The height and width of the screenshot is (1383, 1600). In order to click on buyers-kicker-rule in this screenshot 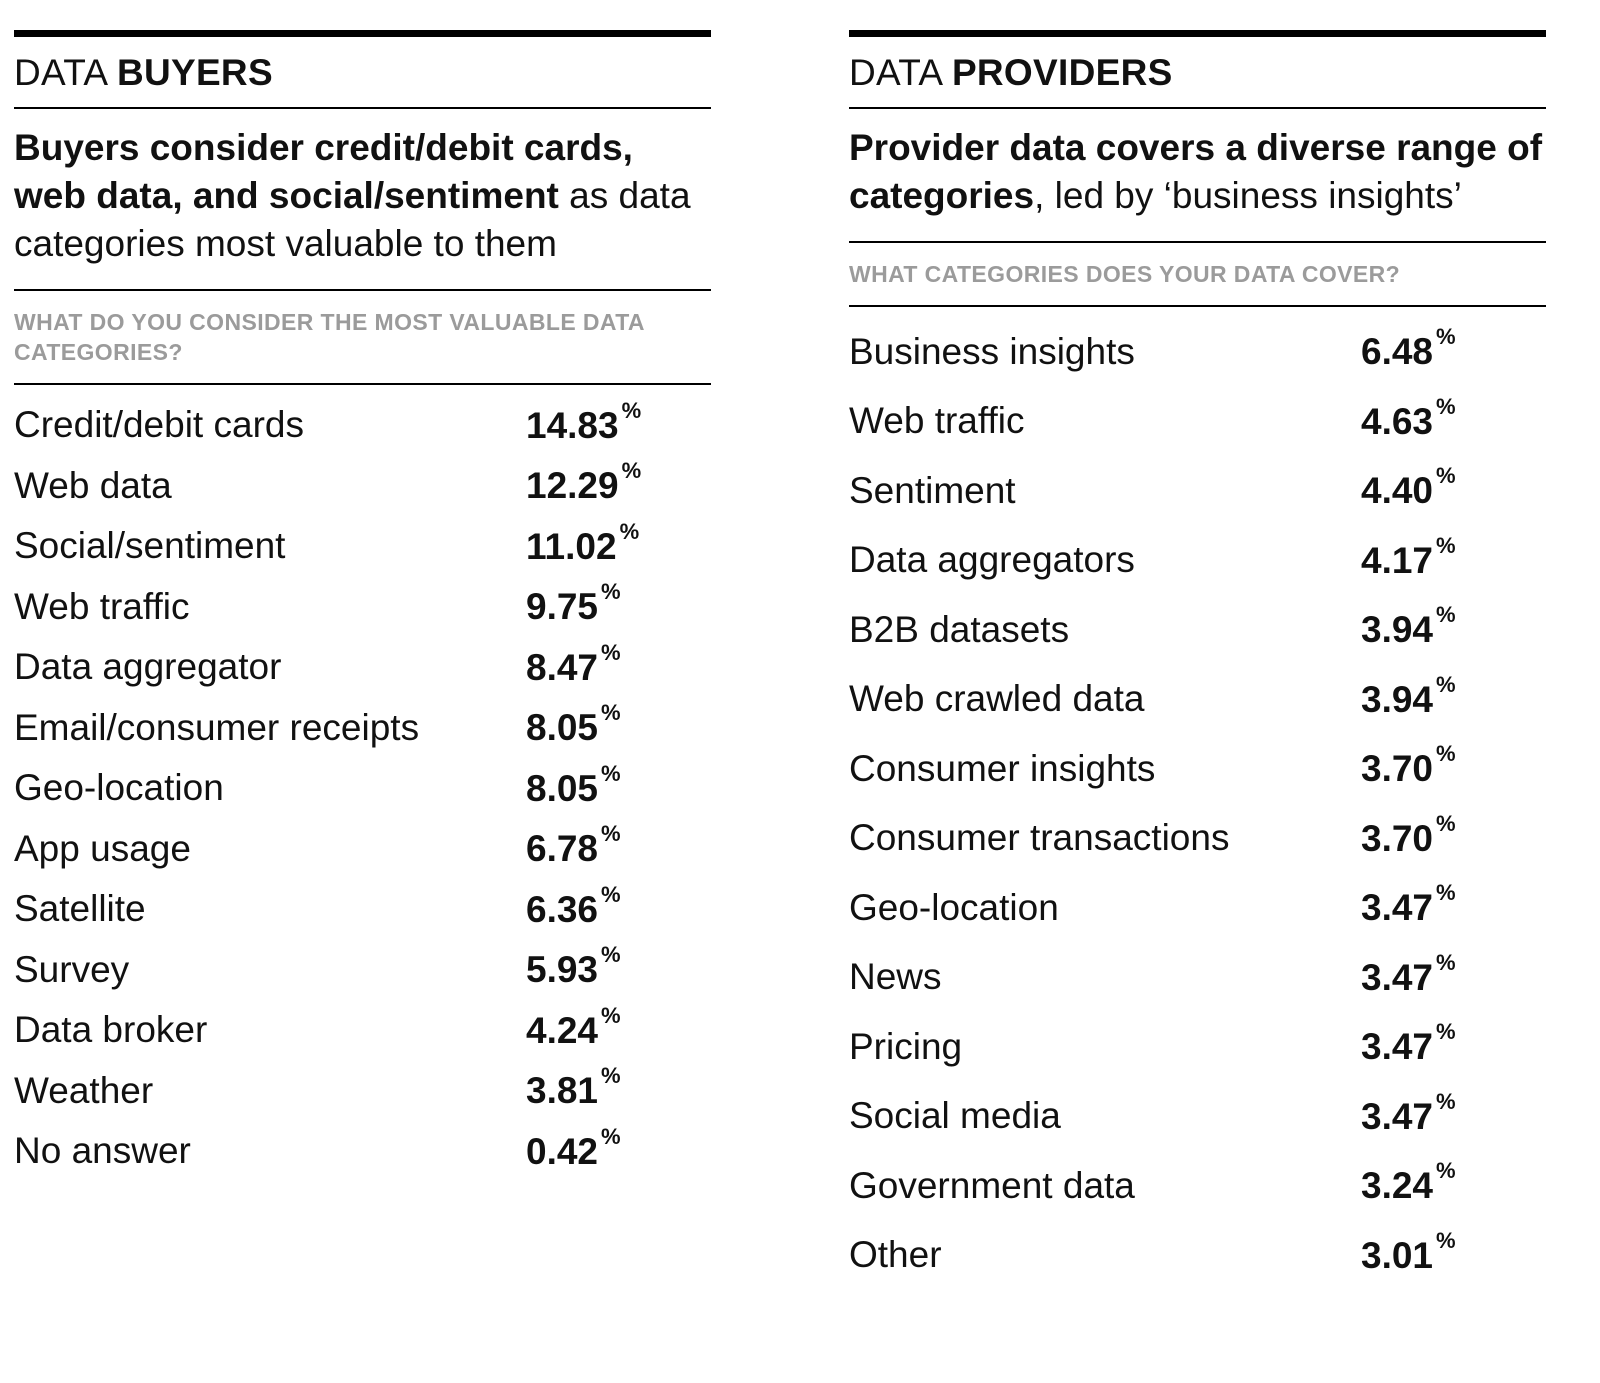, I will do `click(362, 108)`.